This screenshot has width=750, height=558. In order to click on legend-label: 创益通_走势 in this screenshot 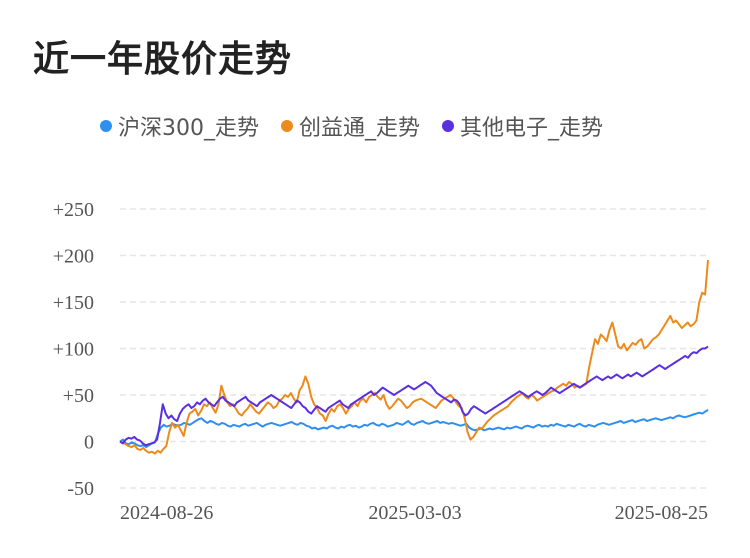, I will do `click(360, 128)`.